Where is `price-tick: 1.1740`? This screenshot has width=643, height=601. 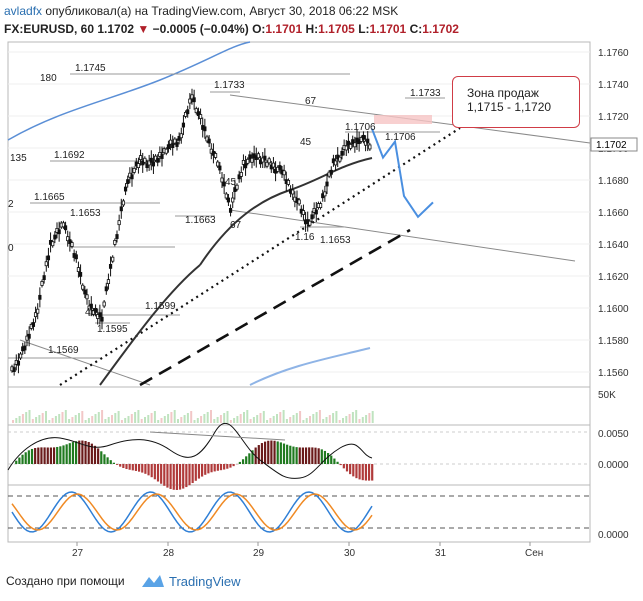
price-tick: 1.1740 is located at coordinates (613, 85).